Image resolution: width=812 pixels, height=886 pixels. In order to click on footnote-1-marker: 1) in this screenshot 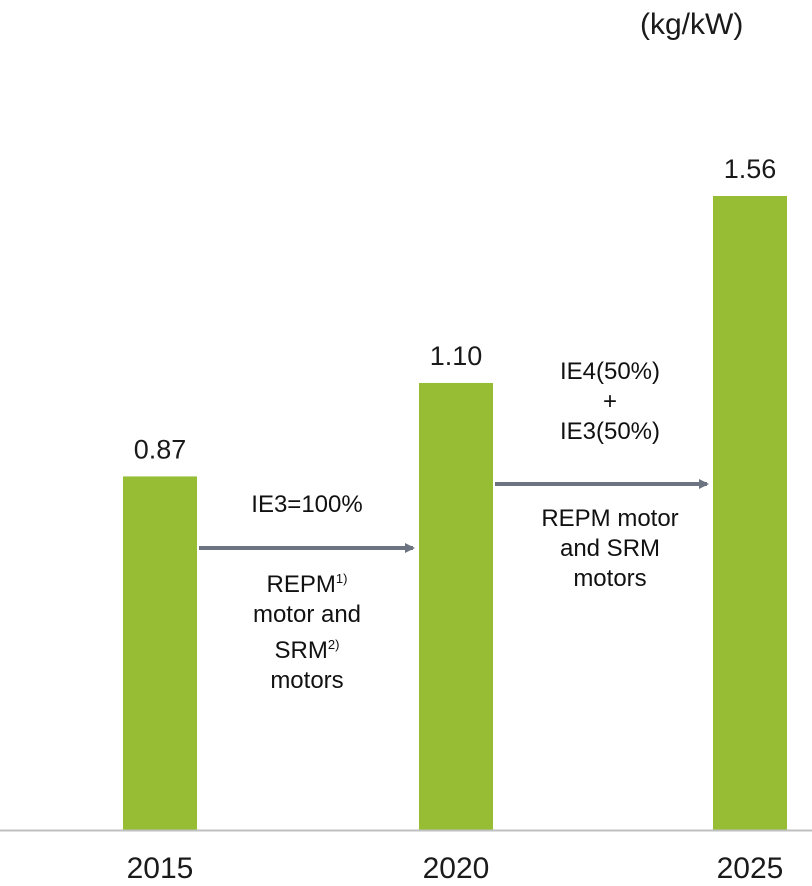, I will do `click(341, 578)`.